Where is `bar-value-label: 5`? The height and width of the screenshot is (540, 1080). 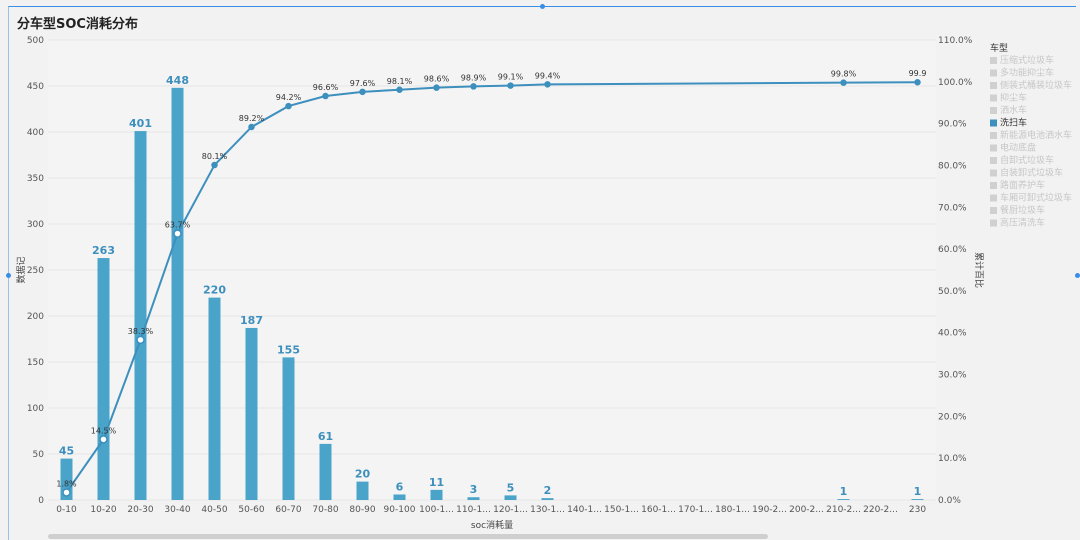 bar-value-label: 5 is located at coordinates (511, 487).